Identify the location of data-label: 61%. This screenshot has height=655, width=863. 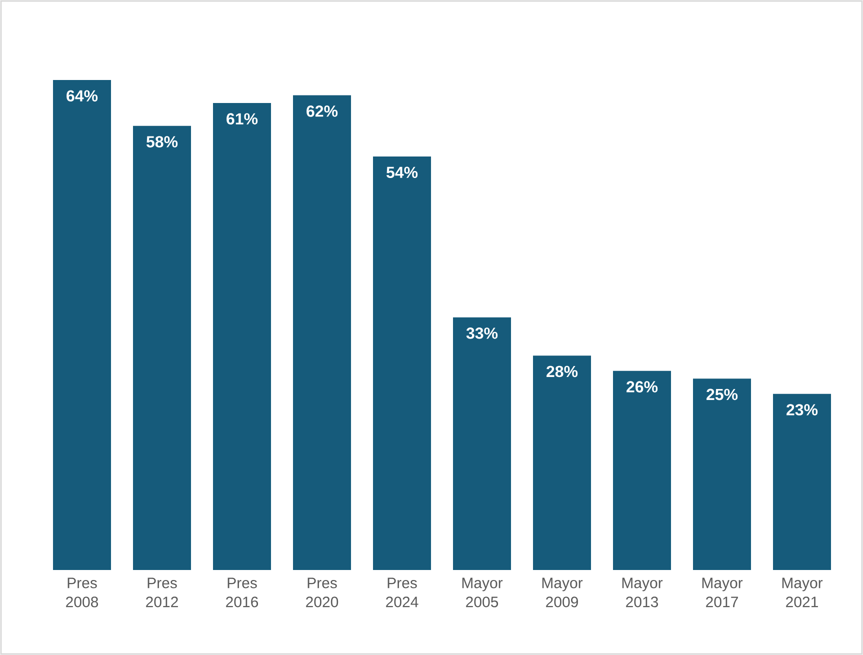
(242, 118).